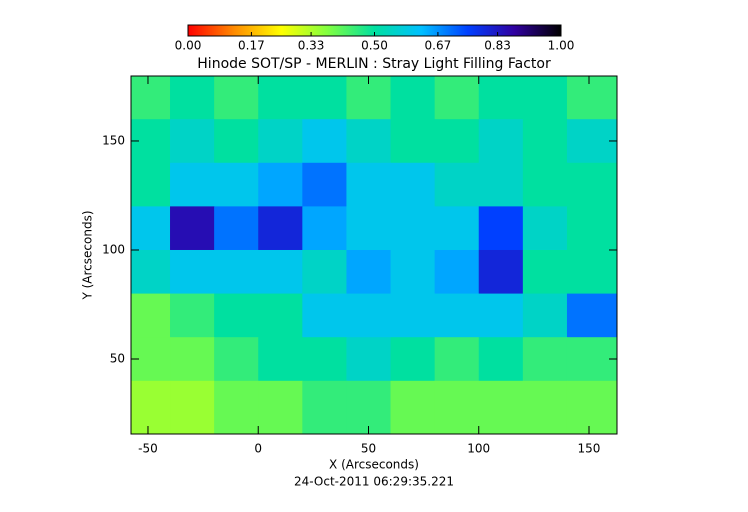 This screenshot has height=512, width=748. Describe the element at coordinates (113, 249) in the screenshot. I see `y-tick-label: 100` at that location.